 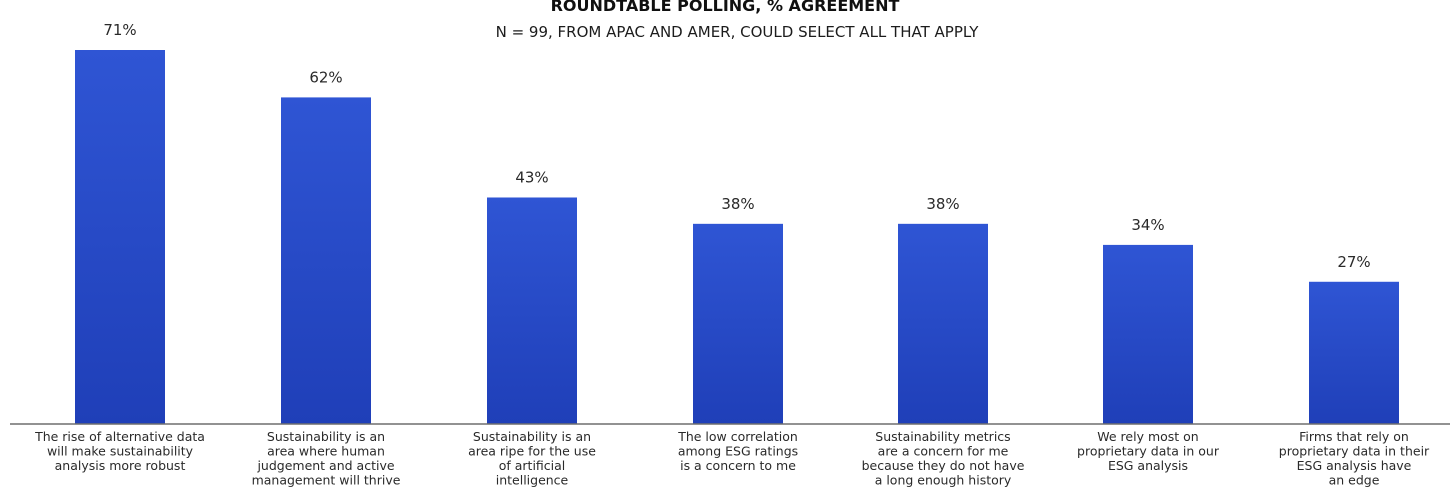 What do you see at coordinates (325, 465) in the screenshot?
I see `category-label-2-line-3: judgement and active` at bounding box center [325, 465].